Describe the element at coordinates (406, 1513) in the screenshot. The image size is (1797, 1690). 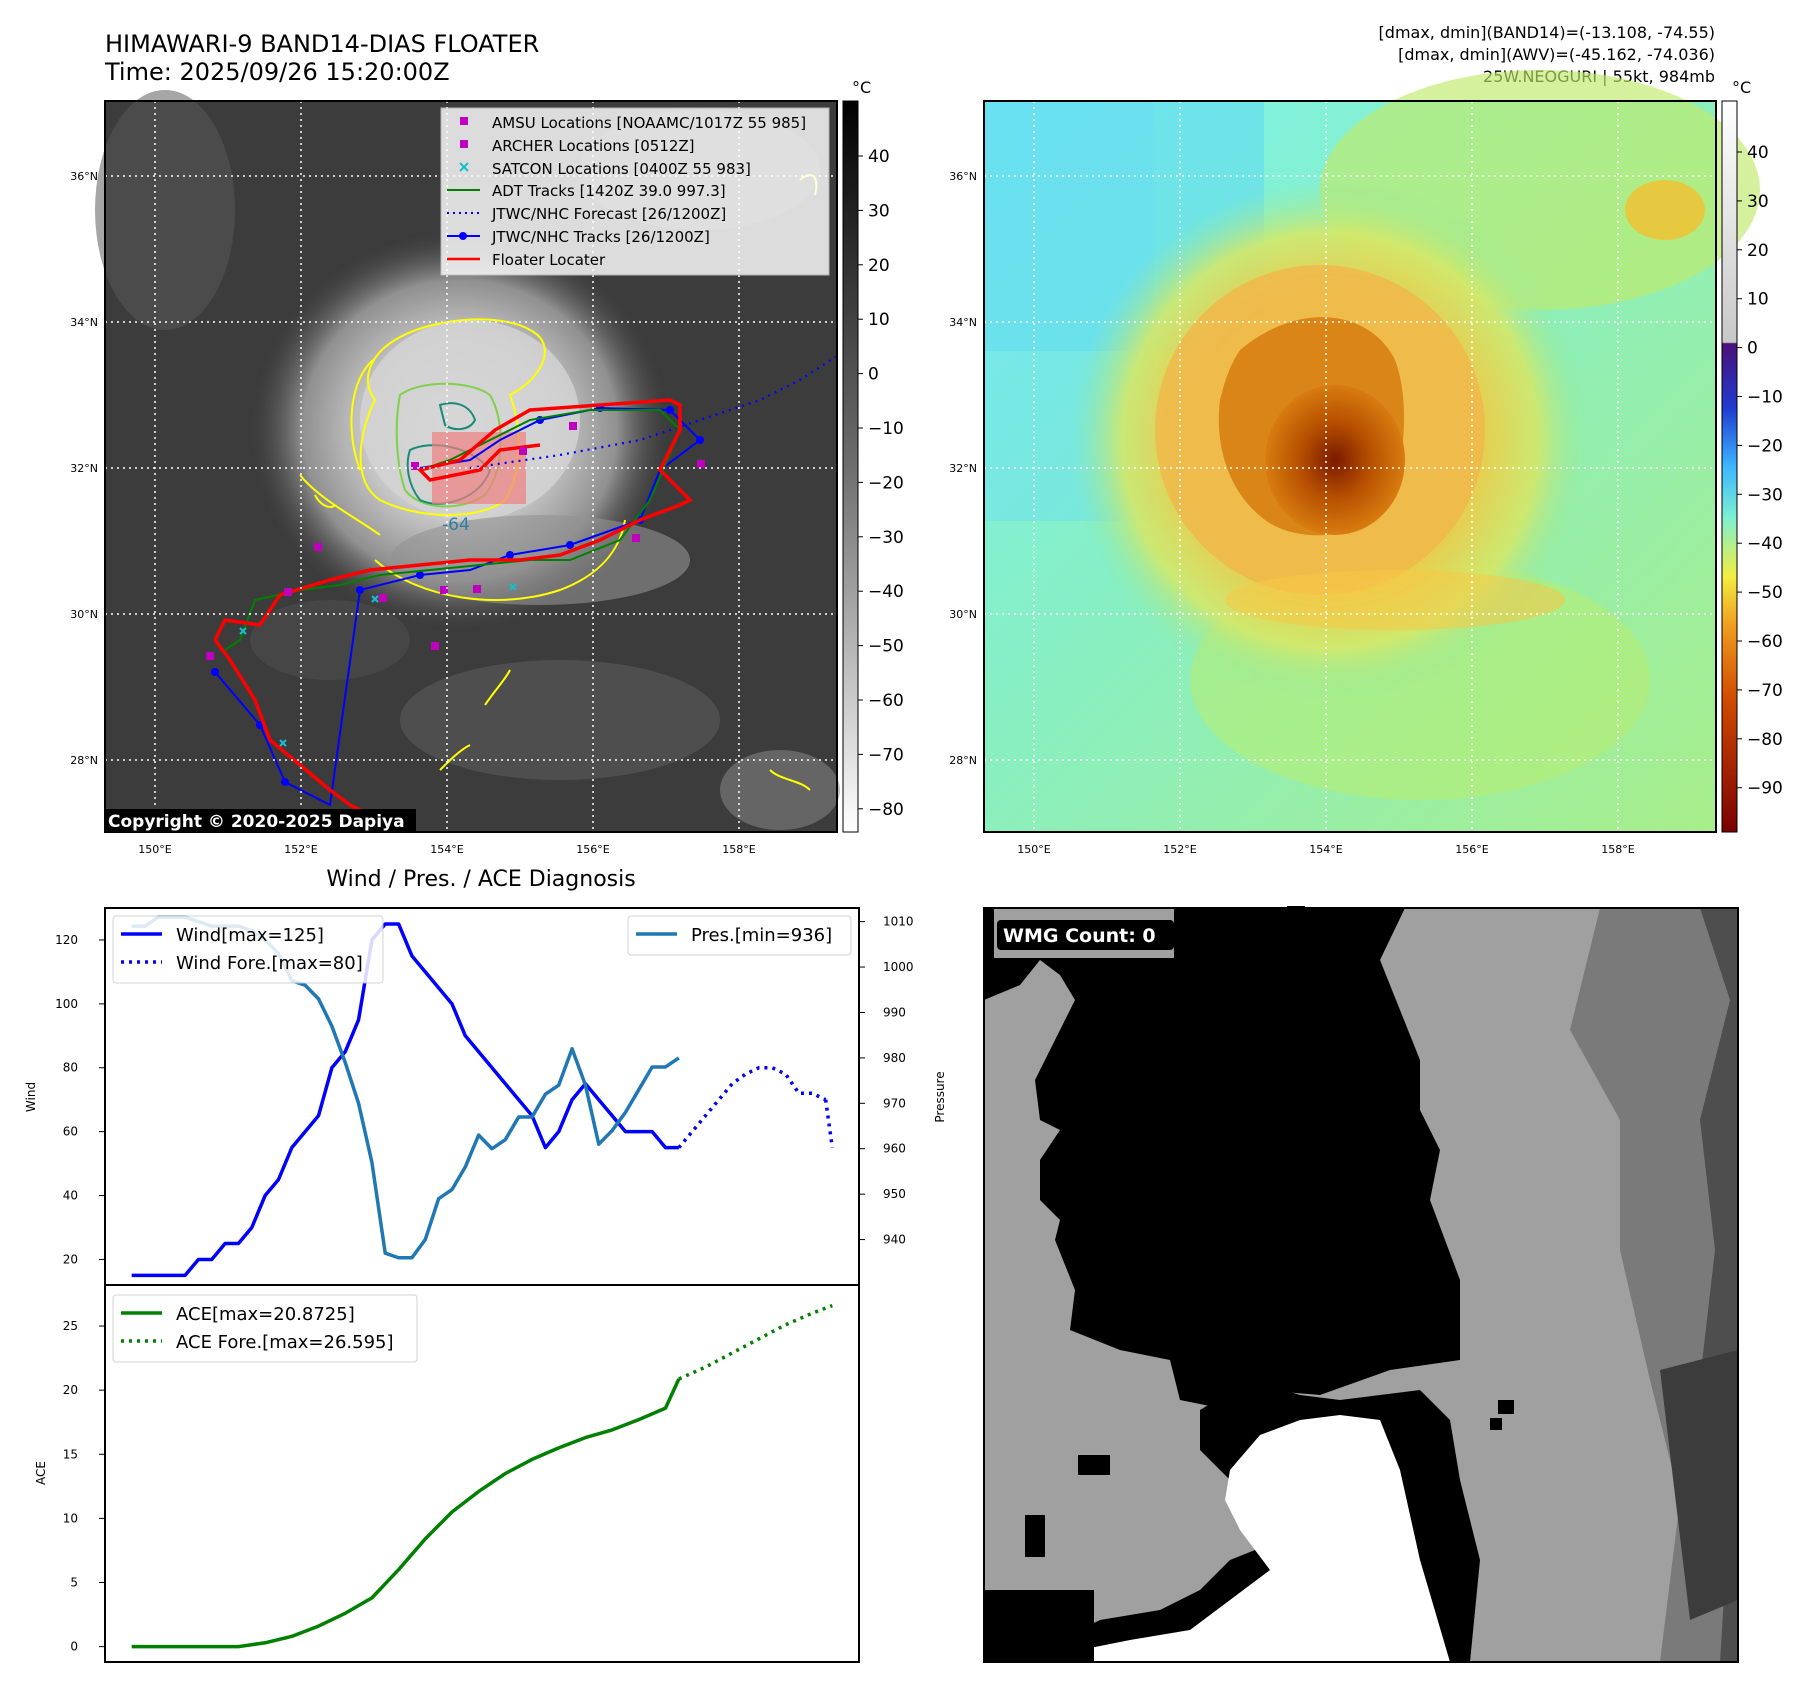
I see `ace-series-line` at that location.